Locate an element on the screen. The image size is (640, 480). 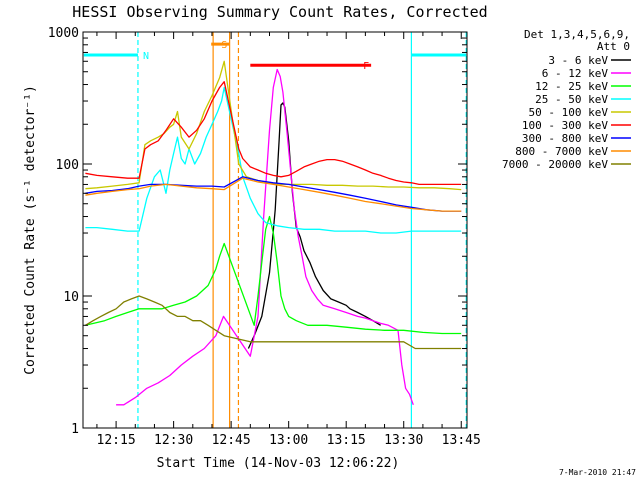
x-tick-label: 13:30 is located at coordinates (403, 440).